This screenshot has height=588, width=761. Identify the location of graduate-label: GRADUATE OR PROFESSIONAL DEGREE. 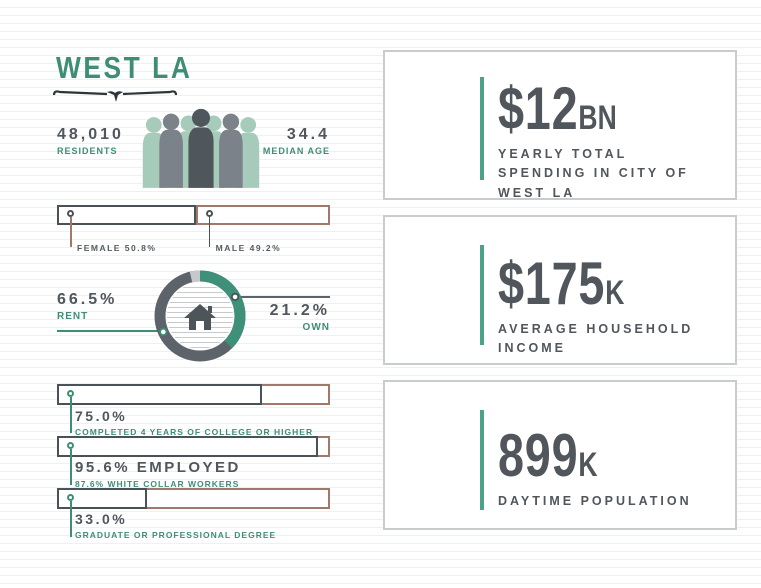
(176, 535).